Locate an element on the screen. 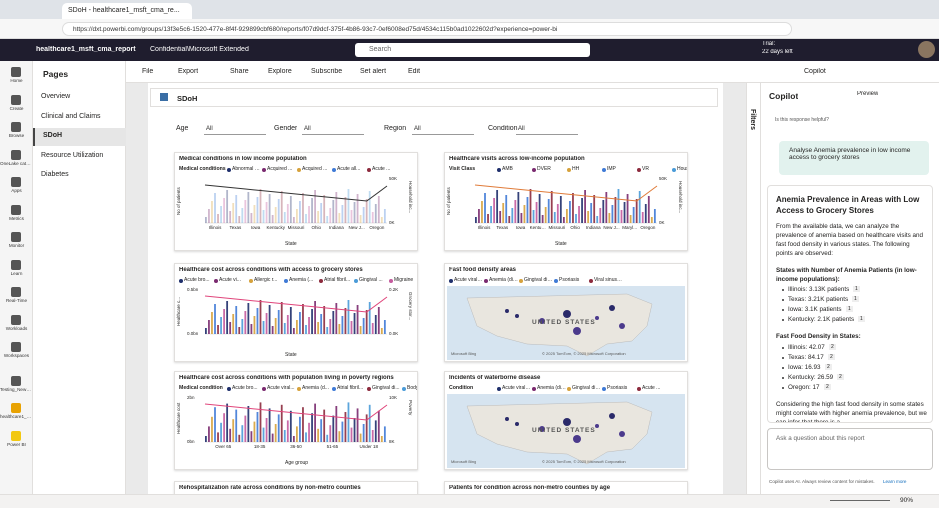 The height and width of the screenshot is (508, 939). rail-label: Learn is located at coordinates (16, 273).